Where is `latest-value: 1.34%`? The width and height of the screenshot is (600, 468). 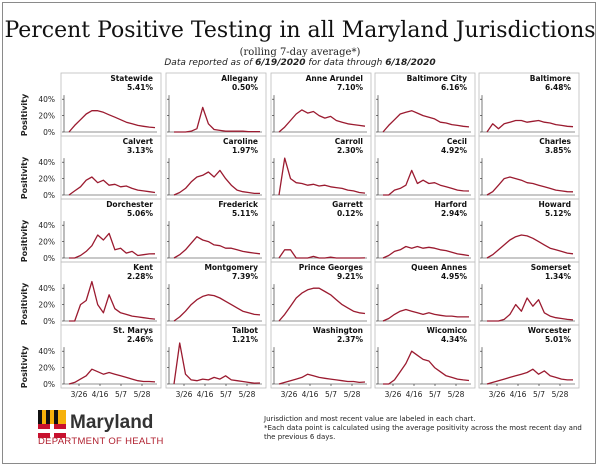
latest-value: 1.34% is located at coordinates (558, 276).